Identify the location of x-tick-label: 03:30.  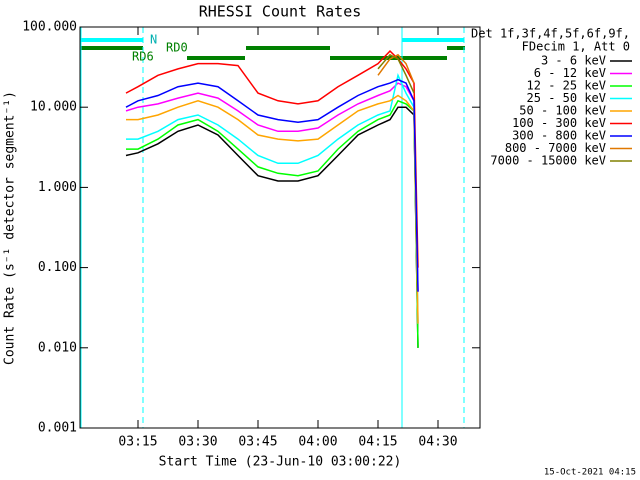
(197, 442).